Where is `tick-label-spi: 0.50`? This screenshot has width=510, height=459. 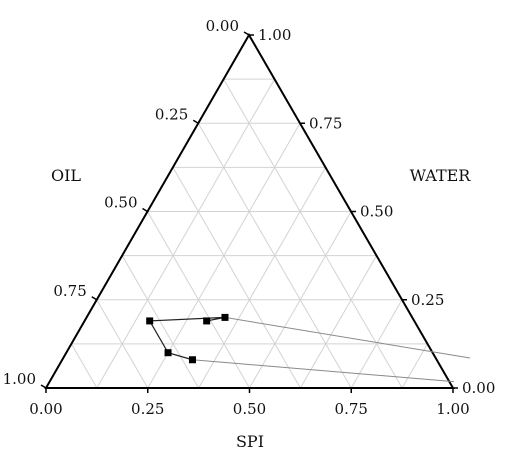
tick-label-spi: 0.50 is located at coordinates (249, 409).